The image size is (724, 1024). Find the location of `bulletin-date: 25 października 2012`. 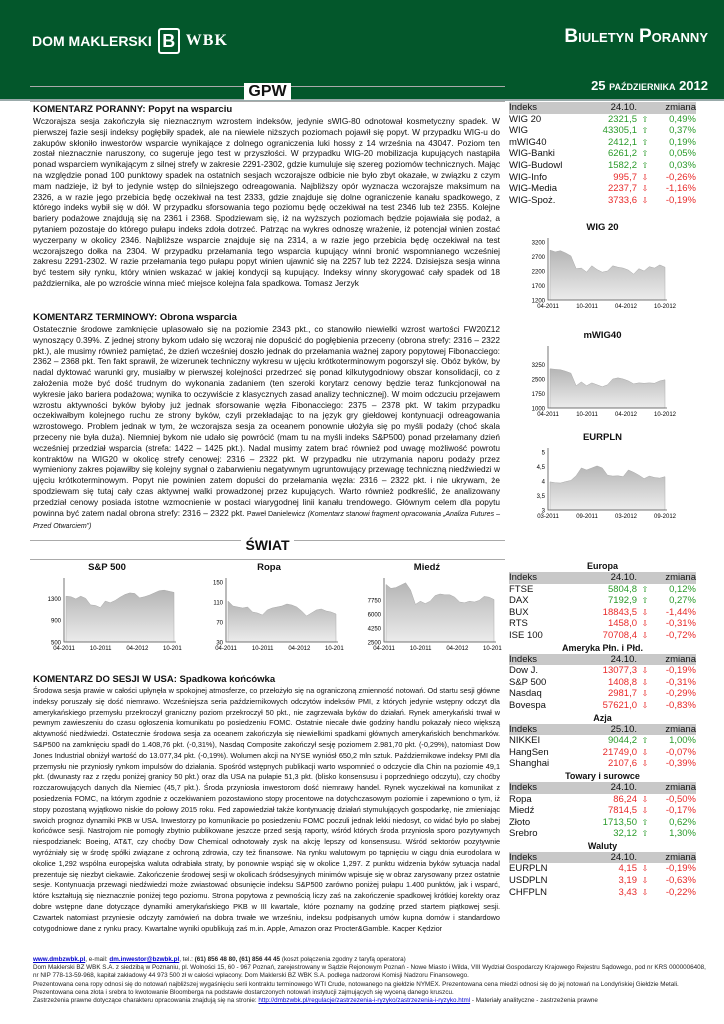

bulletin-date: 25 października 2012 is located at coordinates (649, 85).